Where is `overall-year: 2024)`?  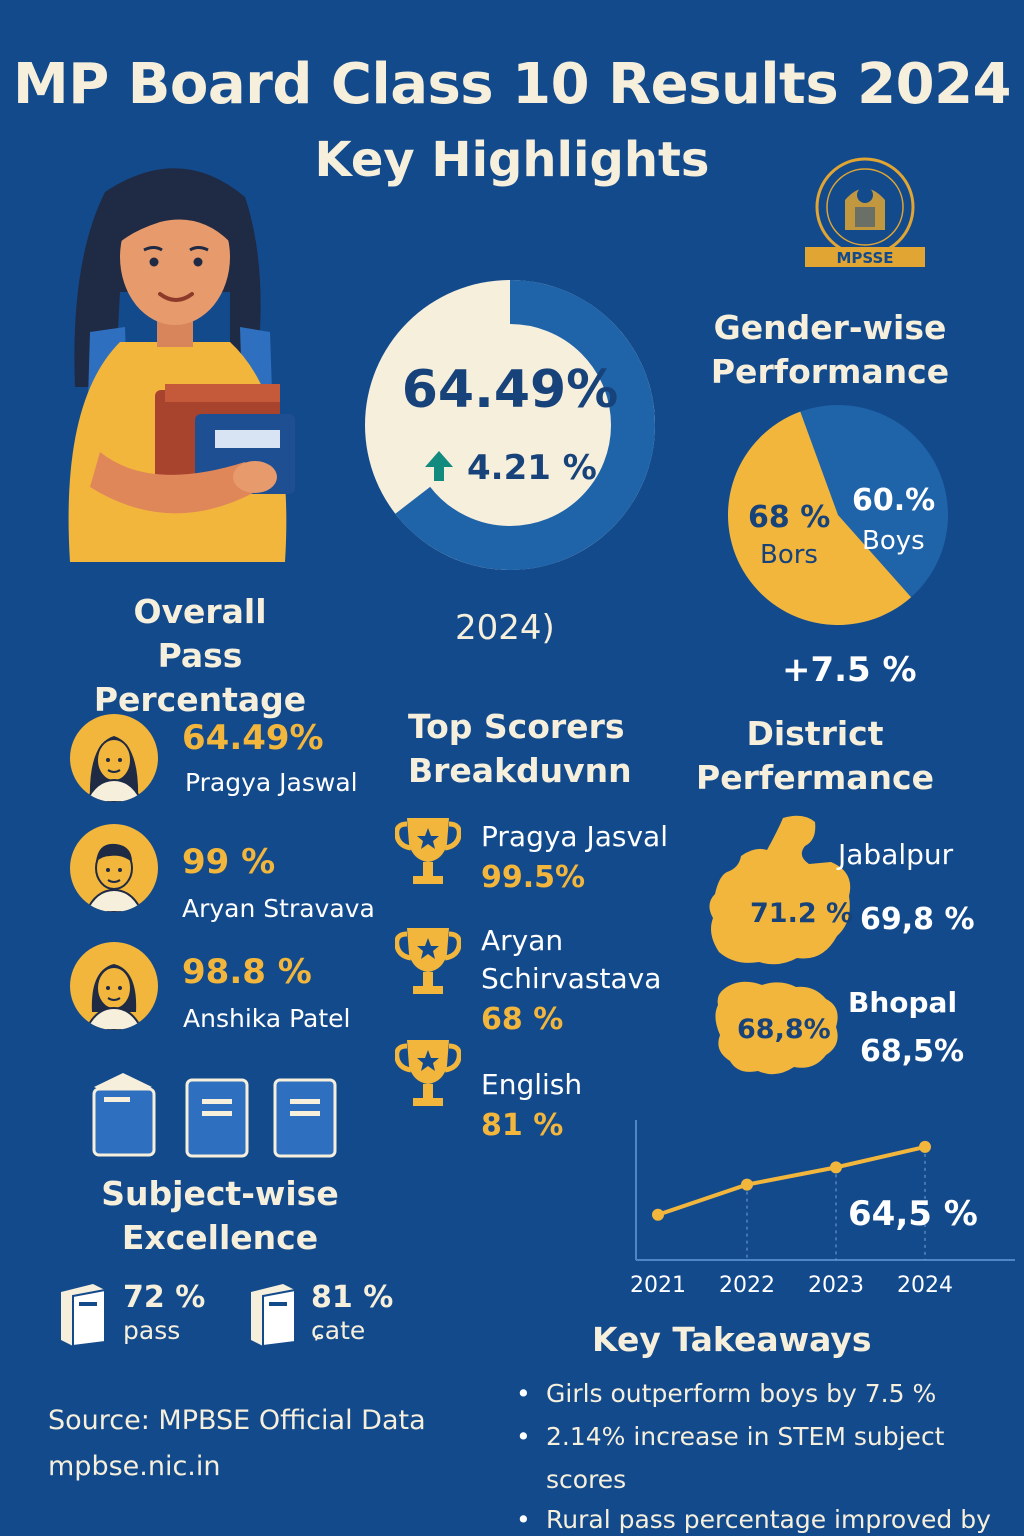 overall-year: 2024) is located at coordinates (505, 628).